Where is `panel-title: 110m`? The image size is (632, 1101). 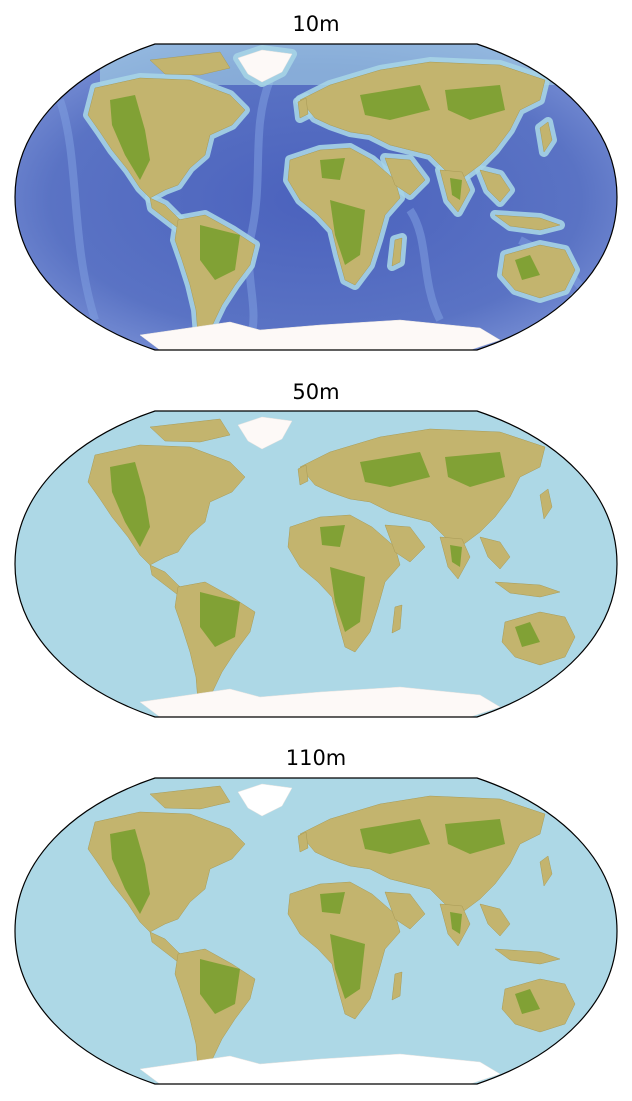 panel-title: 110m is located at coordinates (316, 758).